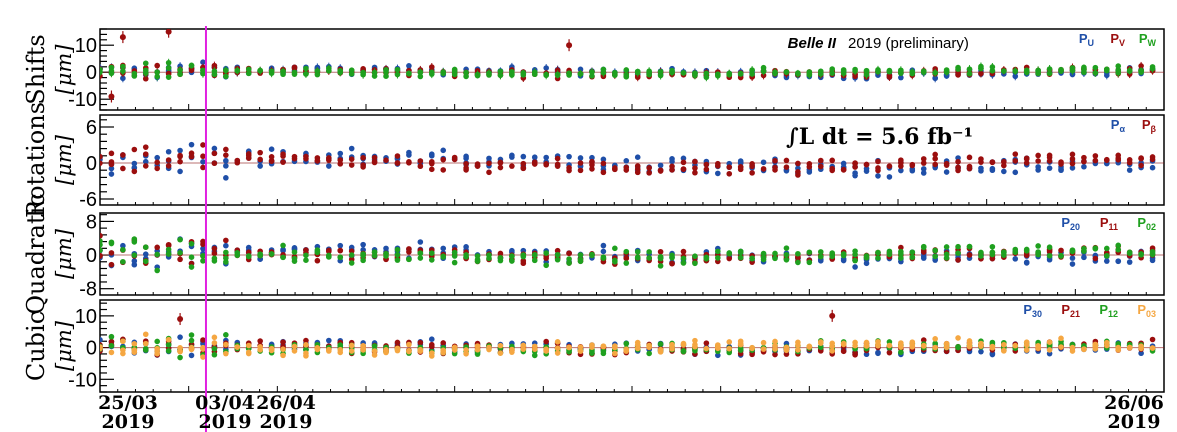 The width and height of the screenshot is (1177, 432). What do you see at coordinates (1109, 223) in the screenshot?
I see `legend-entry: P11` at bounding box center [1109, 223].